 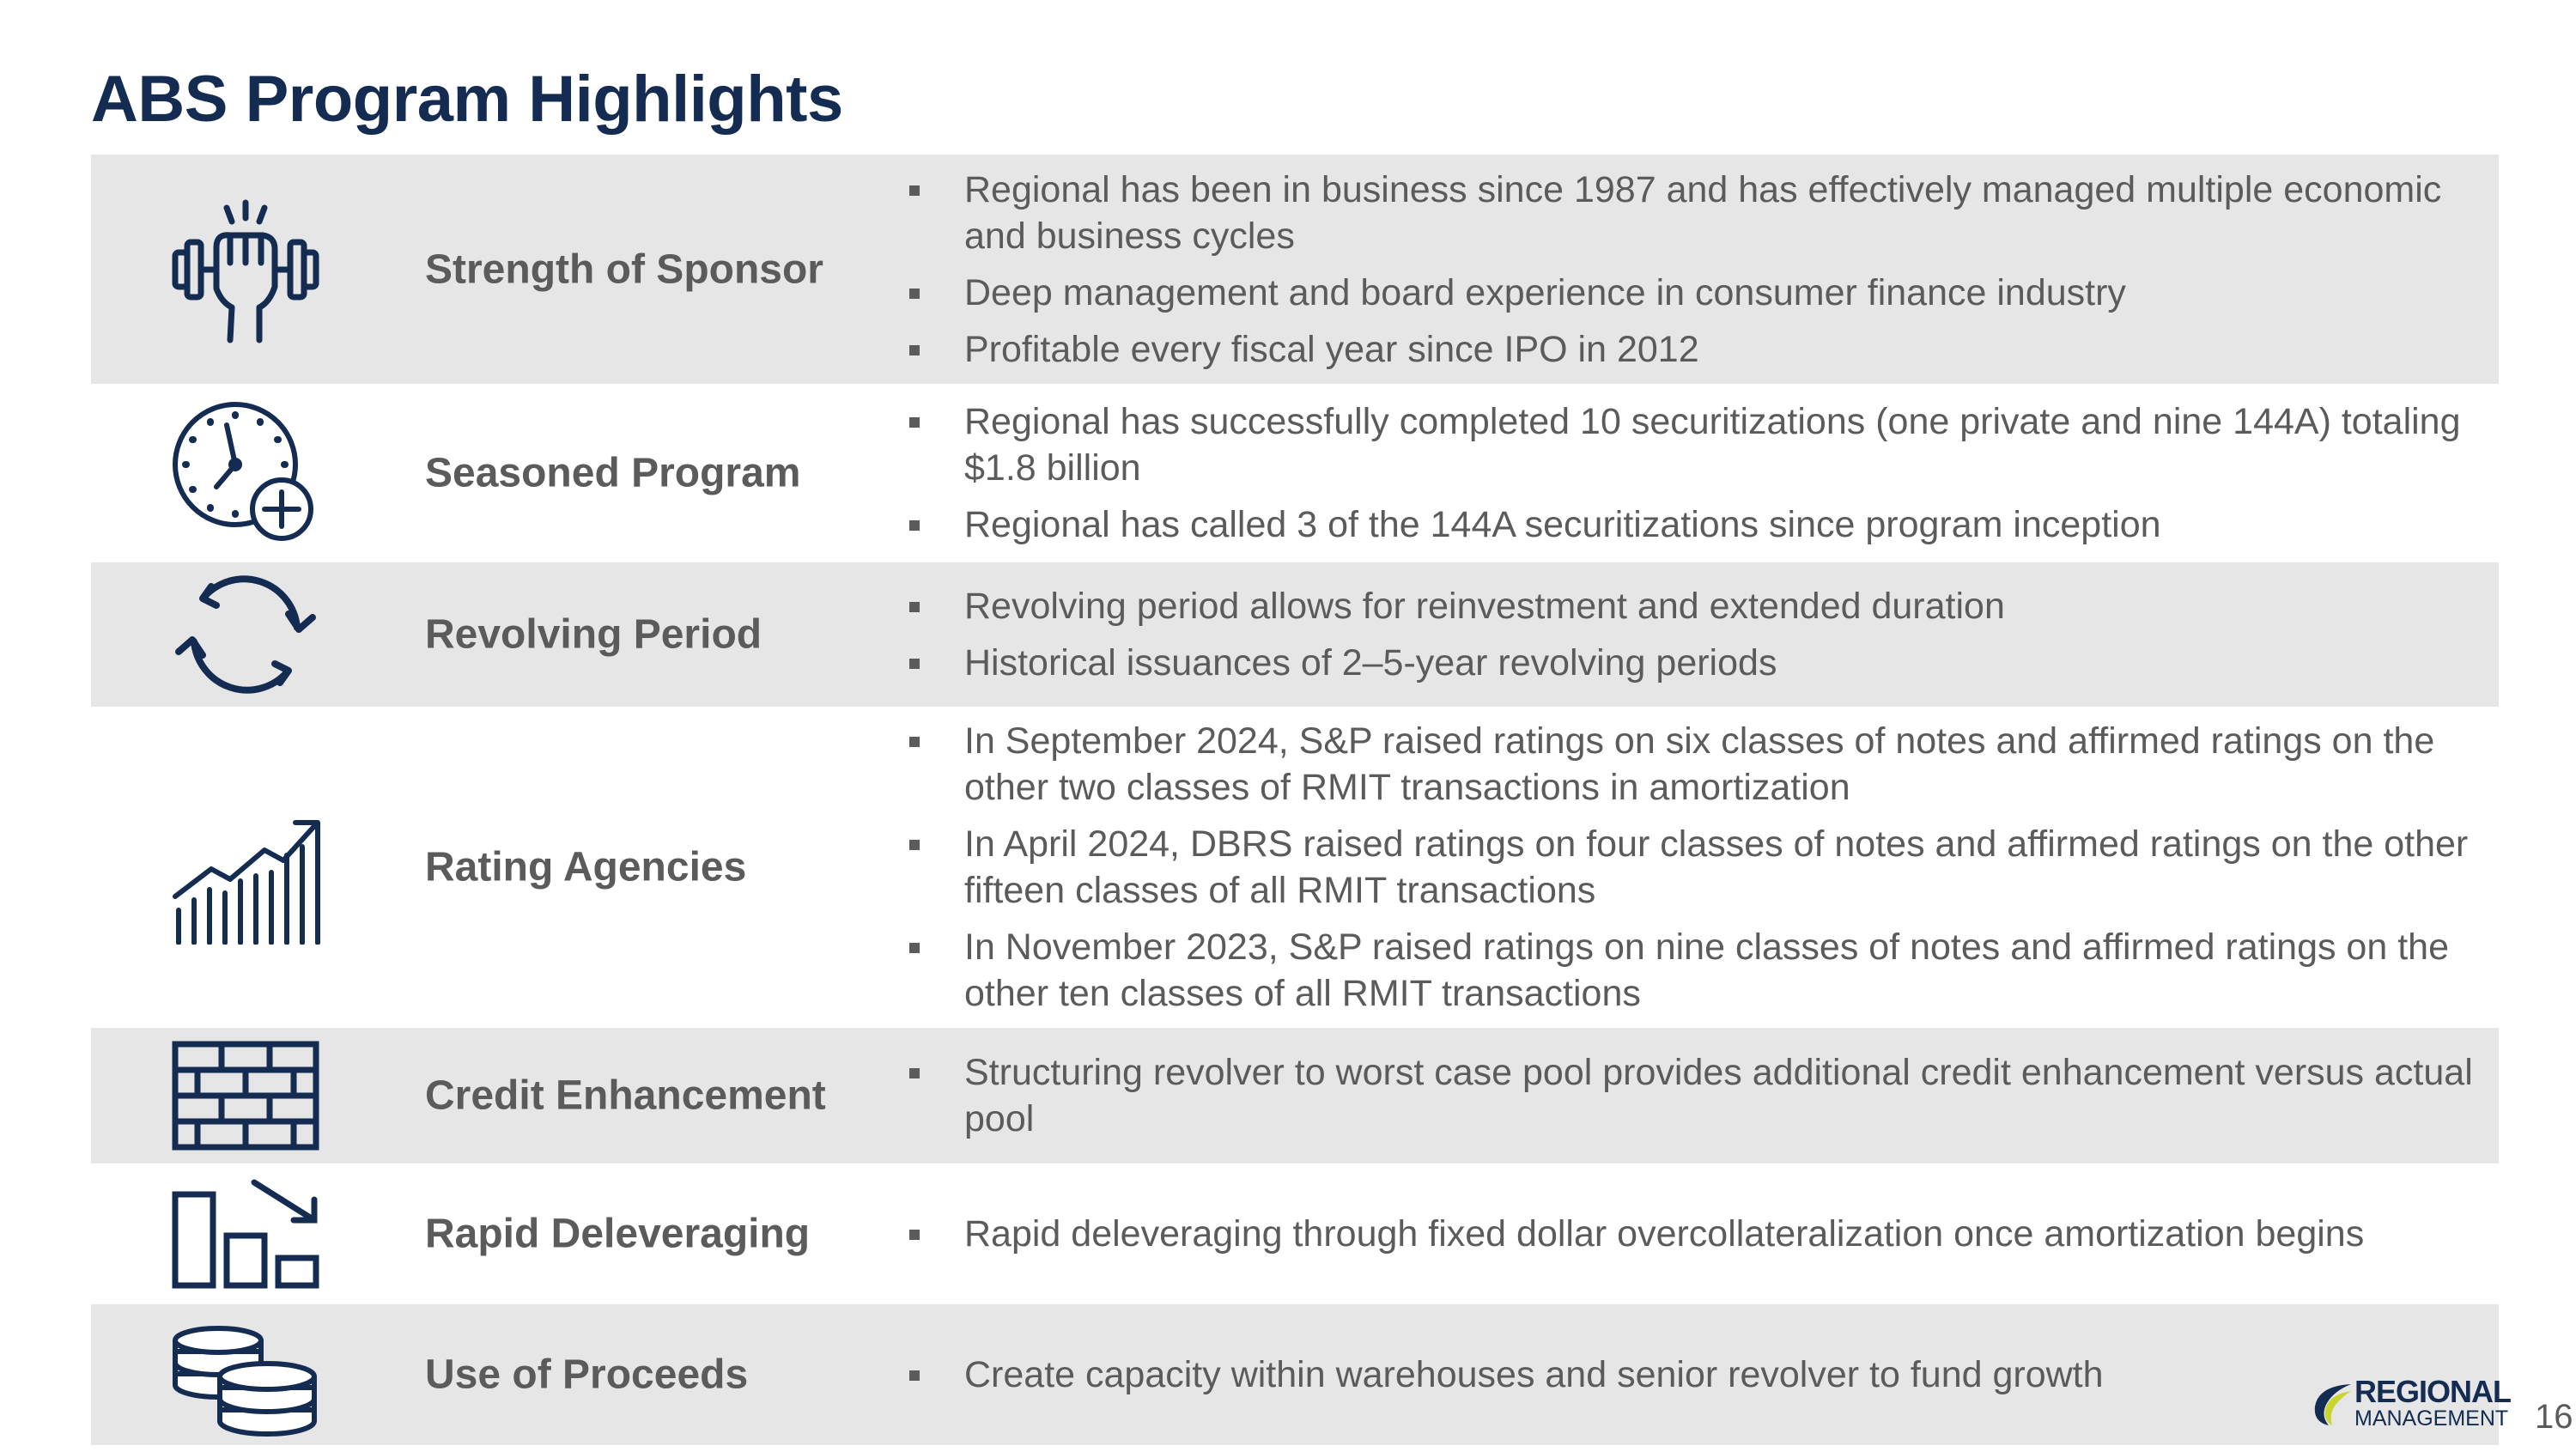 What do you see at coordinates (246, 1374) in the screenshot?
I see `coin-stacks-icon` at bounding box center [246, 1374].